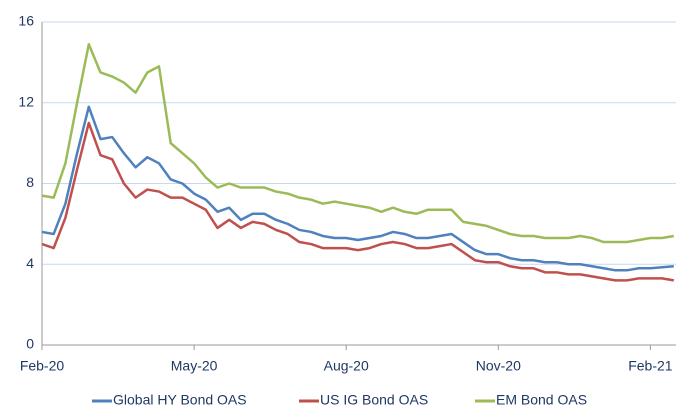 This screenshot has height=414, width=676. I want to click on legend-label: EM Bond OAS, so click(541, 400).